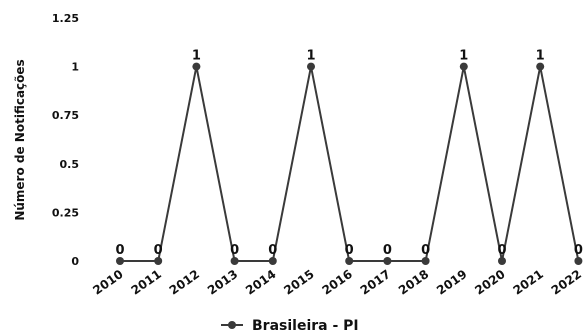 The image size is (583, 333). I want to click on y-axis-label: Número de Notificações, so click(20, 139).